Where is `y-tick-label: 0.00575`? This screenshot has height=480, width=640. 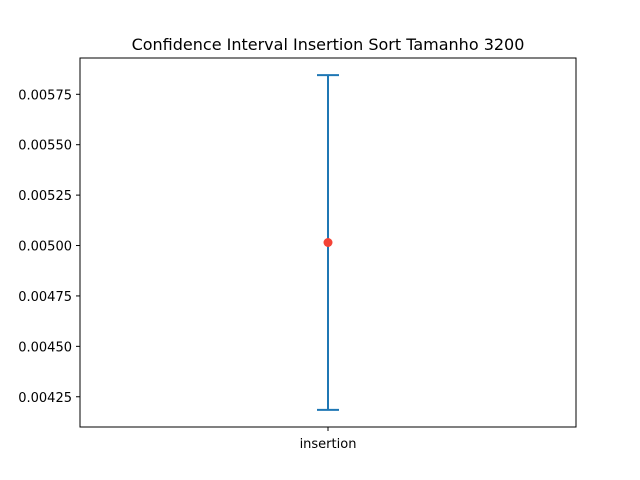 y-tick-label: 0.00575 is located at coordinates (45, 95).